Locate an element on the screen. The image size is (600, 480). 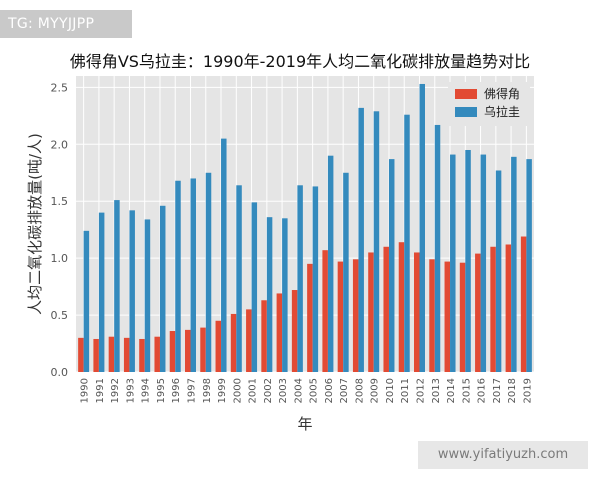
x-tick-label: 2000 is located at coordinates (237, 390).